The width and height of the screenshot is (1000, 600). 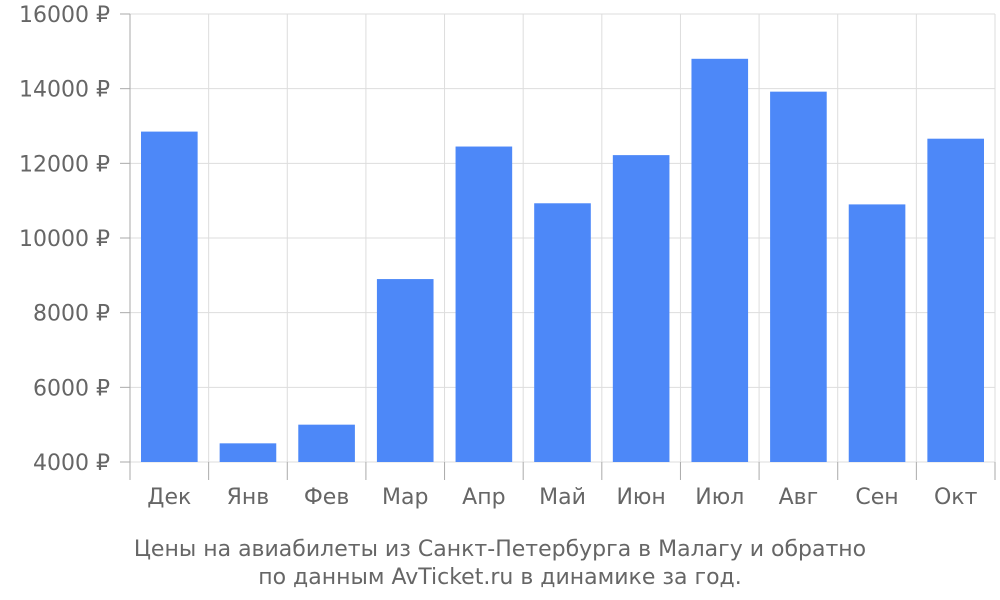 What do you see at coordinates (405, 497) in the screenshot?
I see `x-tick-label: Мар` at bounding box center [405, 497].